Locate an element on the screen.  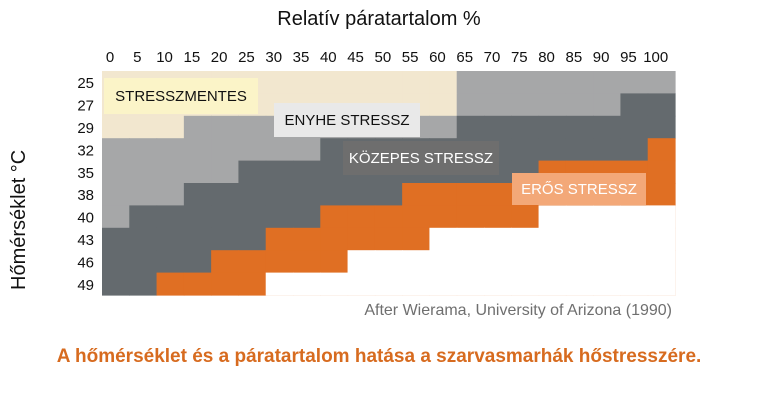
zone-label-1: ENYHE STRESSZ is located at coordinates (347, 120).